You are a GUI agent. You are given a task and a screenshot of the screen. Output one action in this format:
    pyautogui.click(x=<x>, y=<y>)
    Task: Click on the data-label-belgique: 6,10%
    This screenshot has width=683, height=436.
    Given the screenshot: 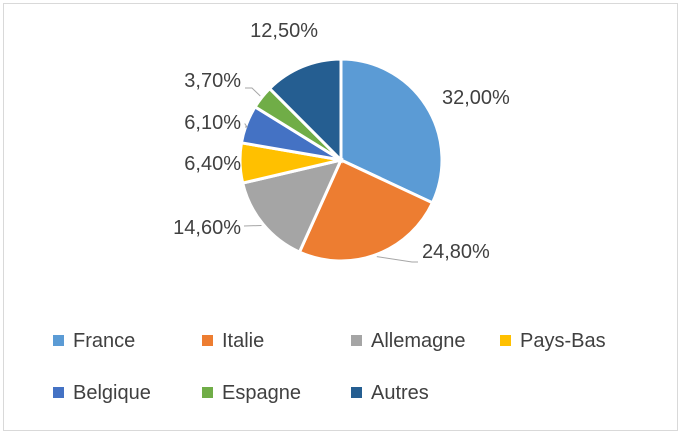 What is the action you would take?
    pyautogui.click(x=212, y=123)
    